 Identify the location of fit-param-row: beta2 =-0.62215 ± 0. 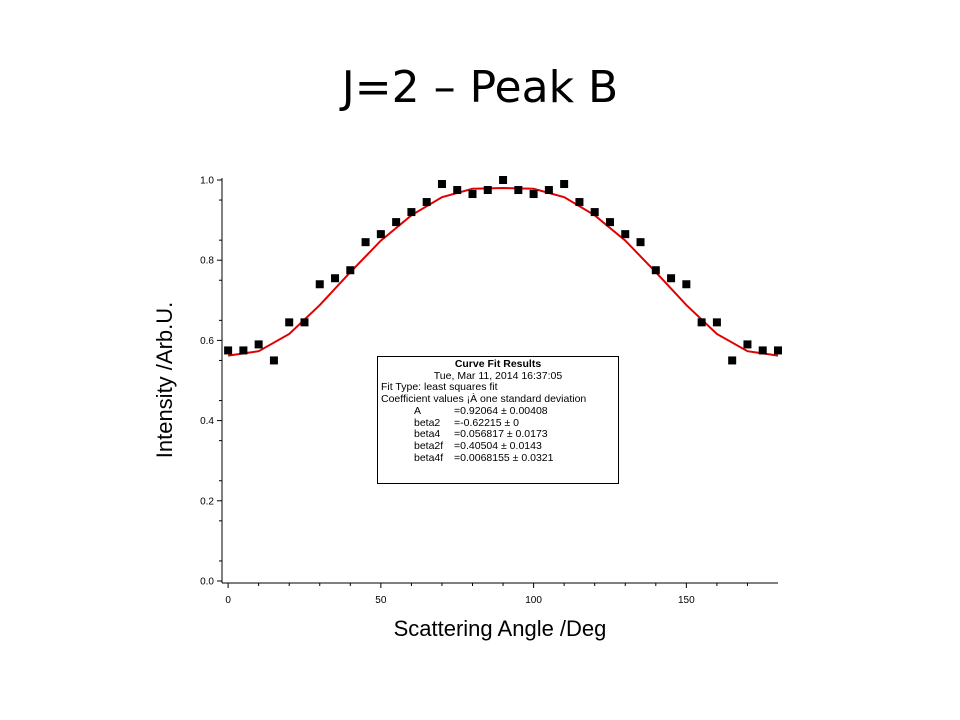
(498, 423).